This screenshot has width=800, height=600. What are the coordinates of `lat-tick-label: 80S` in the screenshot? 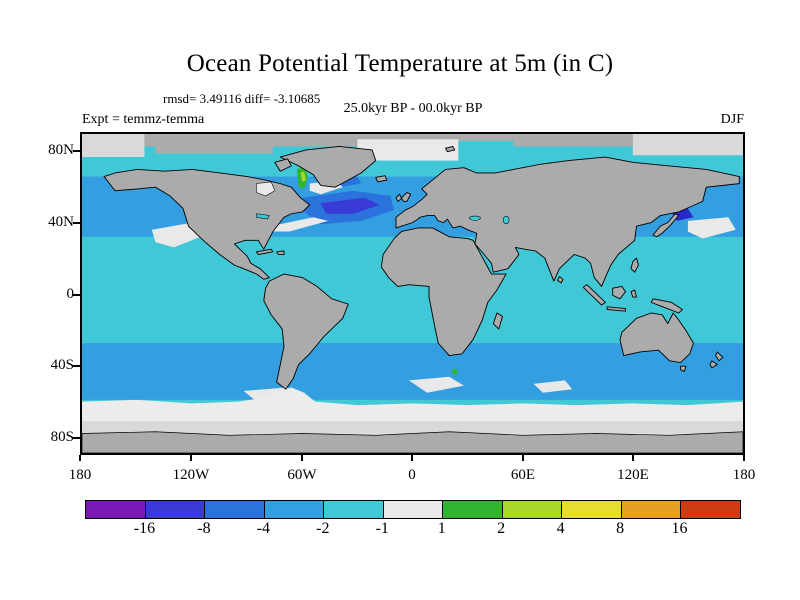 It's located at (62, 437).